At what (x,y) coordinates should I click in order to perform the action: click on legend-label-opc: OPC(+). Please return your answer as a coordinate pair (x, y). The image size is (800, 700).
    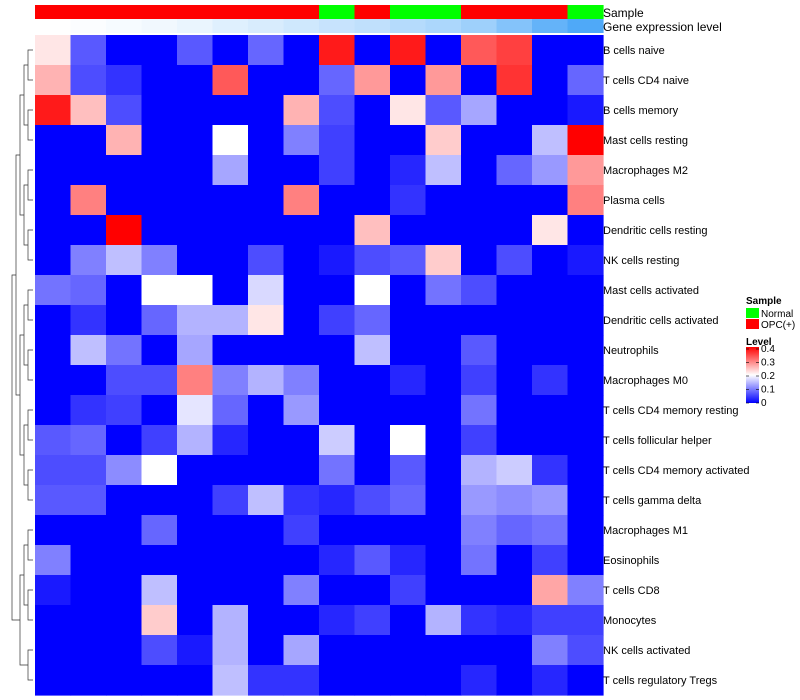
    Looking at the image, I should click on (778, 325).